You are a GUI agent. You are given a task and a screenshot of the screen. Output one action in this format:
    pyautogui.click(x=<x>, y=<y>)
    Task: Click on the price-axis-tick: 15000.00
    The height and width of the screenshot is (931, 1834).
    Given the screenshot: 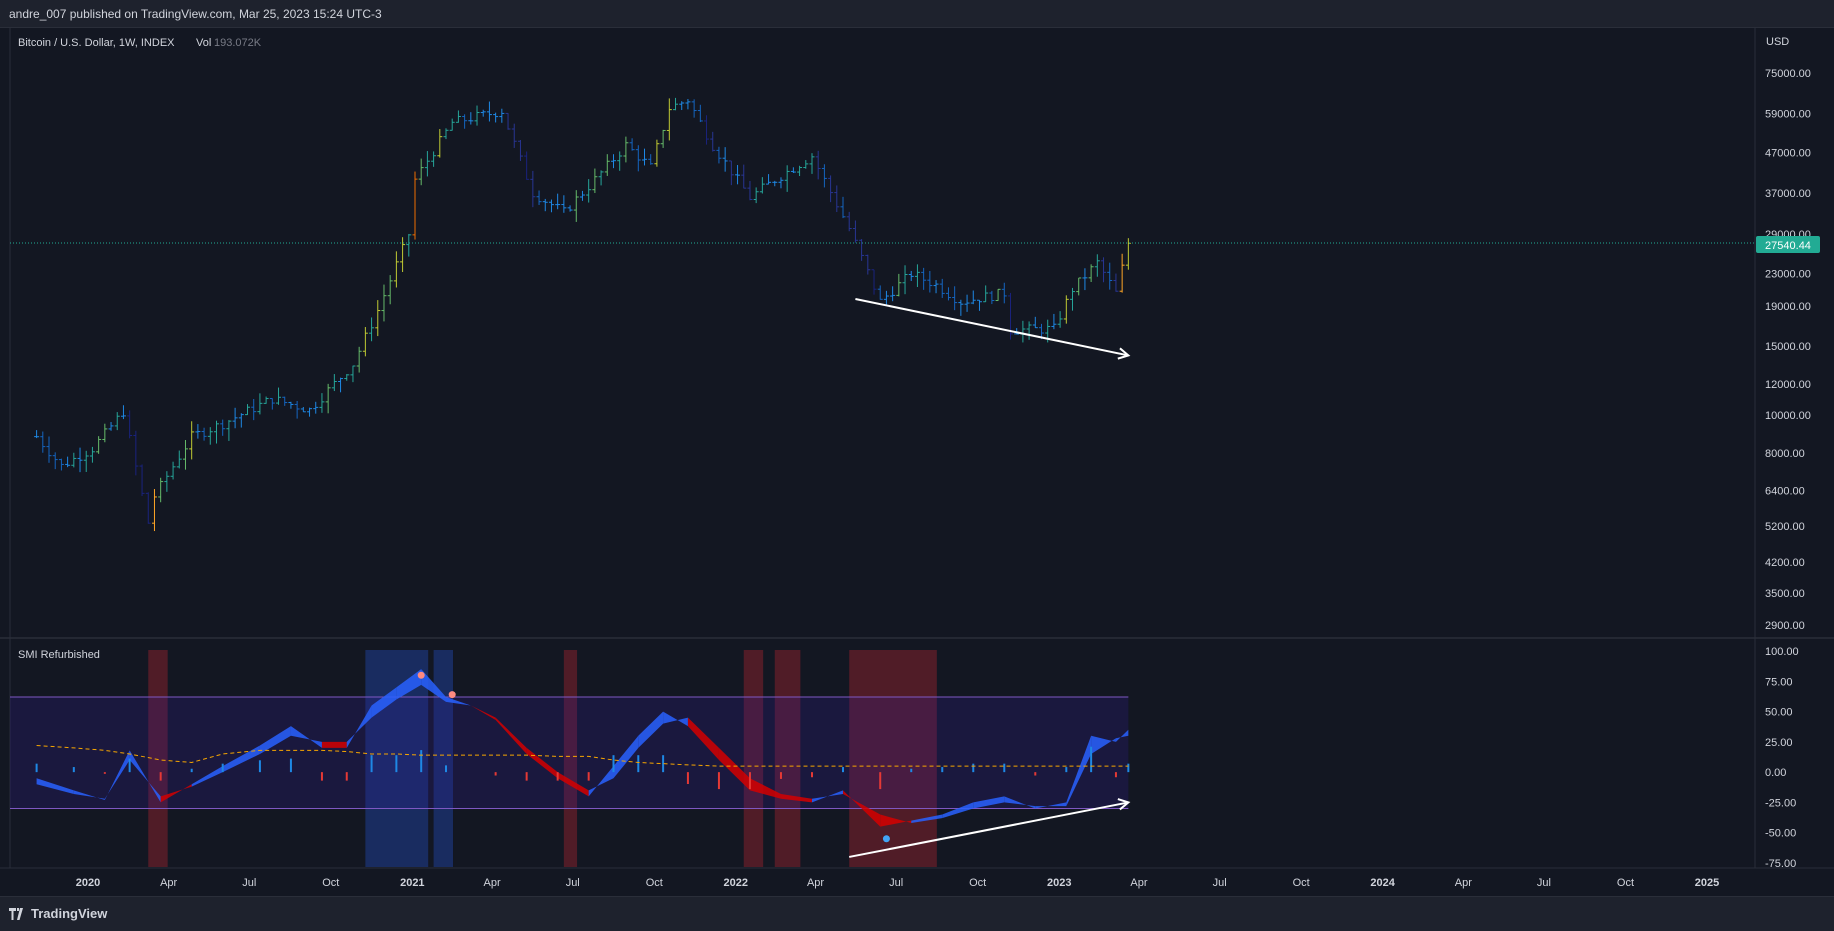 What is the action you would take?
    pyautogui.click(x=1788, y=347)
    